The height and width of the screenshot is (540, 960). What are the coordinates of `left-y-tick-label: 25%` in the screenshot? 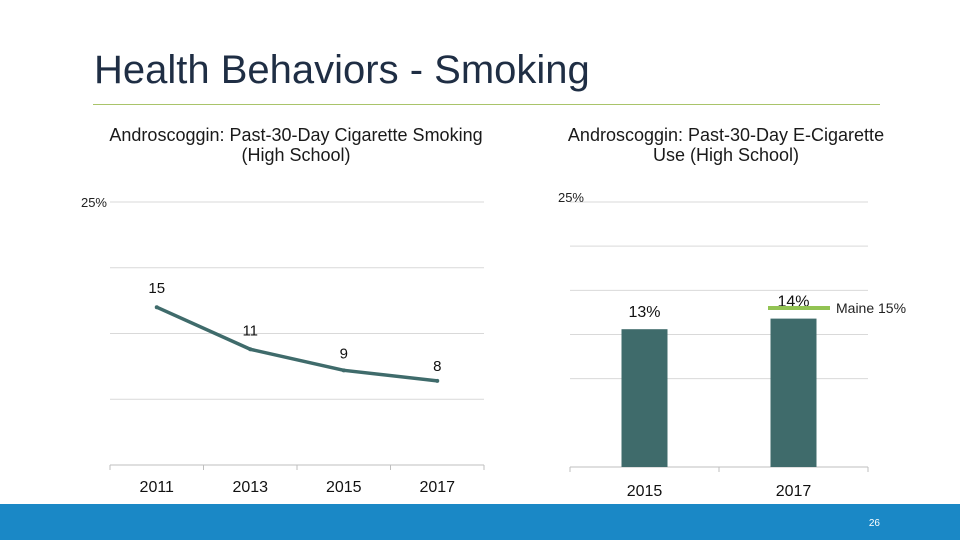 It's located at (94, 202).